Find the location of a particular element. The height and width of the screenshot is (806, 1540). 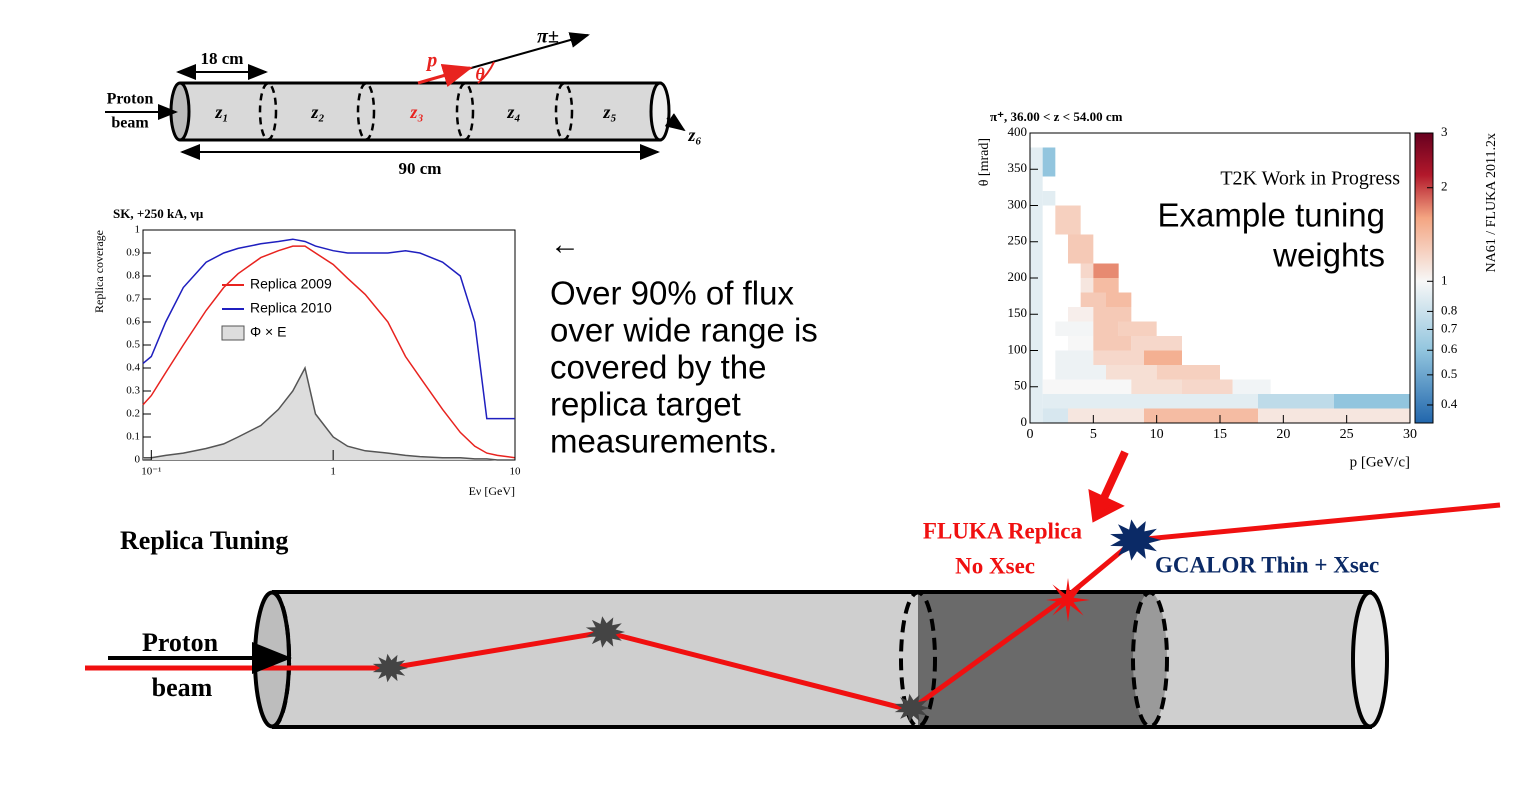

overlay-text: weights is located at coordinates (1328, 255).